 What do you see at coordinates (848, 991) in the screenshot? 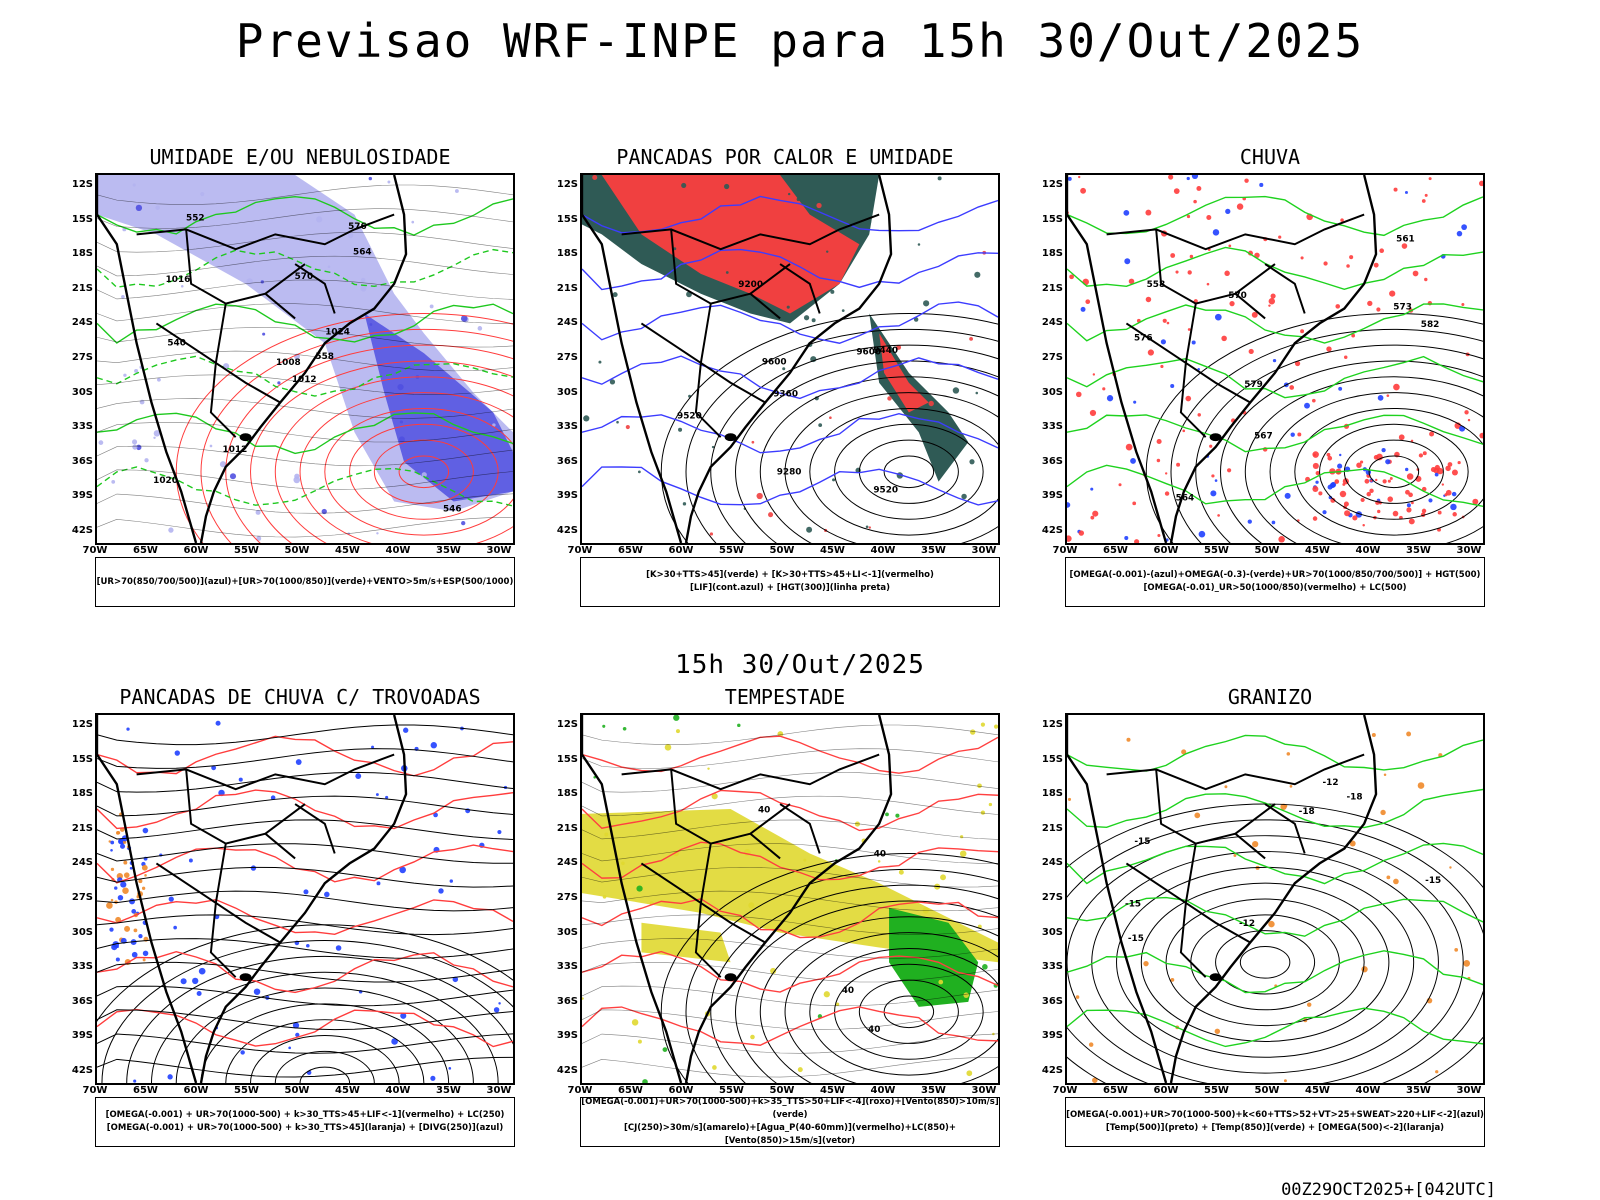
I see `contour-label: 40` at bounding box center [848, 991].